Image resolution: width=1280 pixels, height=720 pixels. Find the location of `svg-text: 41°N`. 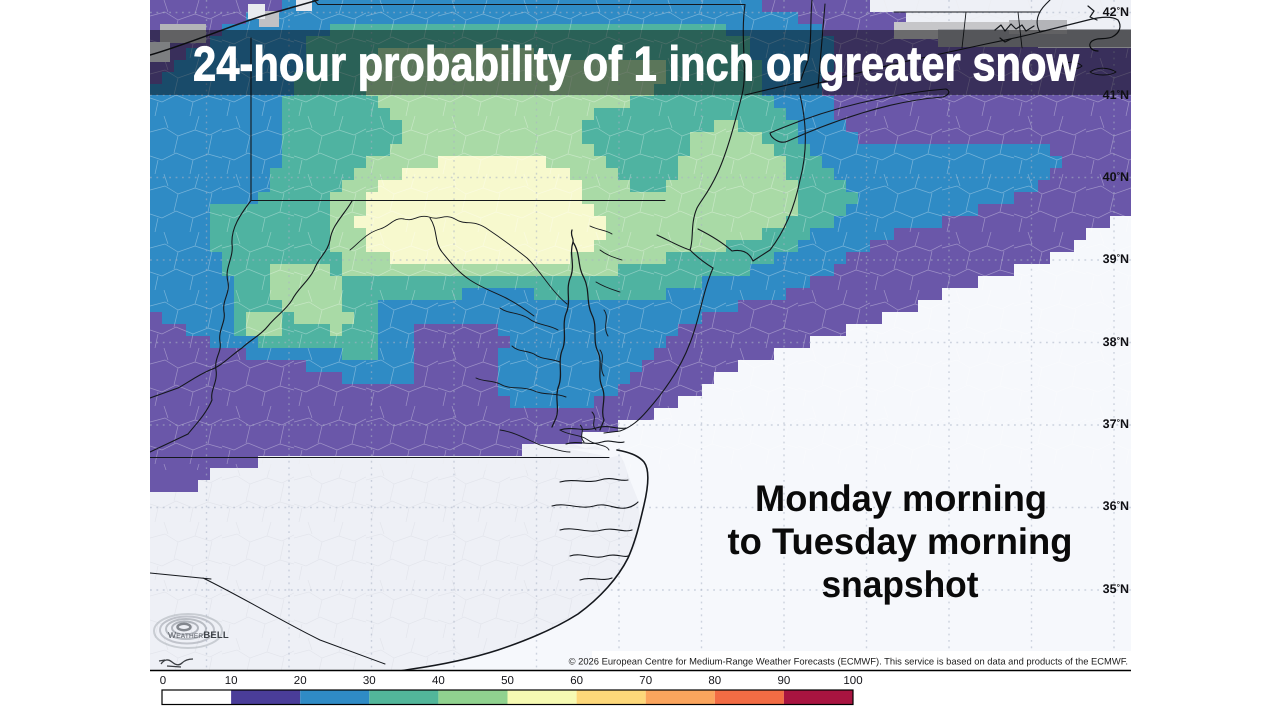

svg-text: 41°N is located at coordinates (1116, 95).